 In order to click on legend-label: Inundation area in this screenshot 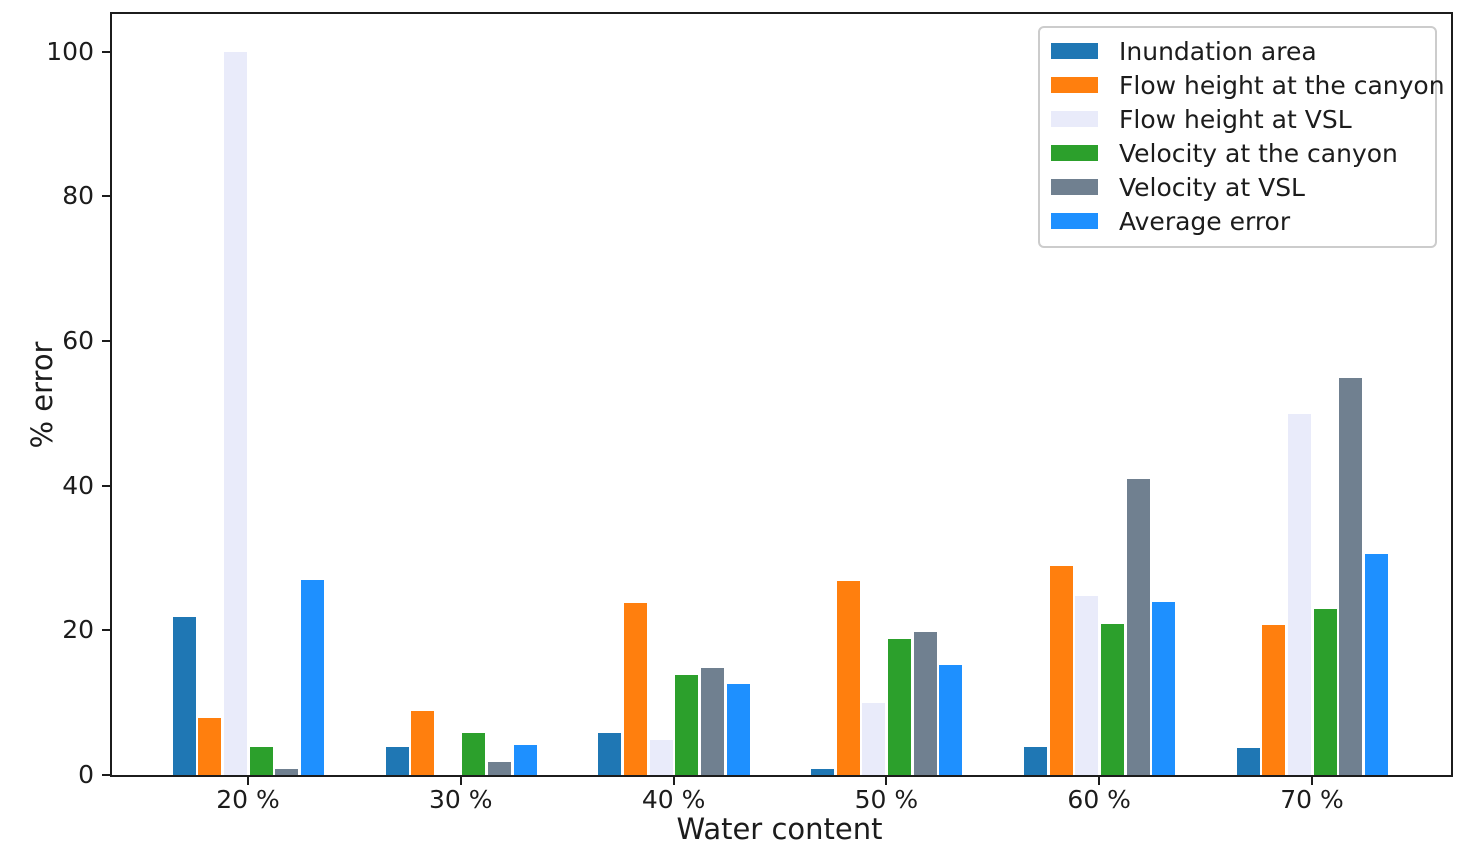, I will do `click(1218, 51)`.